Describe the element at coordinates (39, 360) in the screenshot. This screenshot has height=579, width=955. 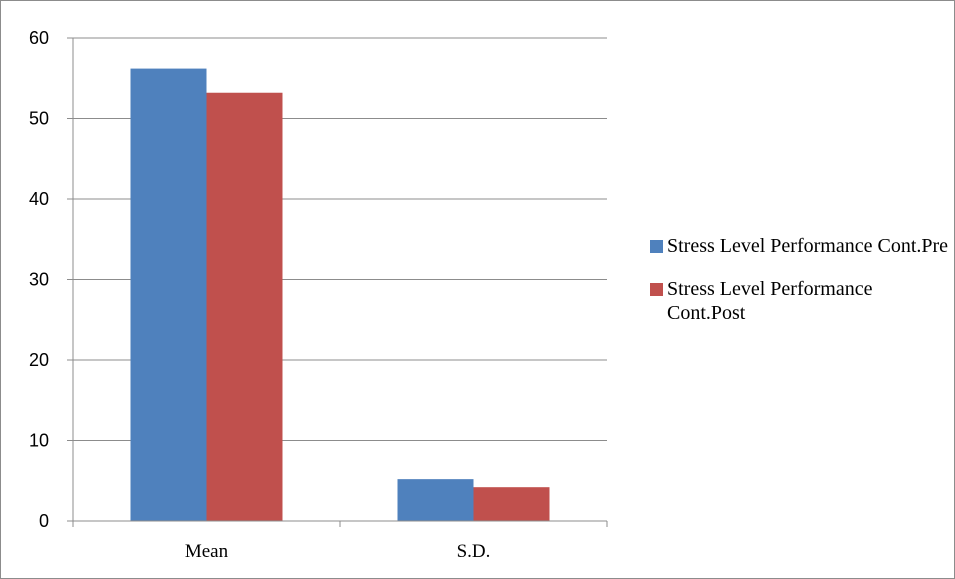
I see `y-tick-label-20: 20` at that location.